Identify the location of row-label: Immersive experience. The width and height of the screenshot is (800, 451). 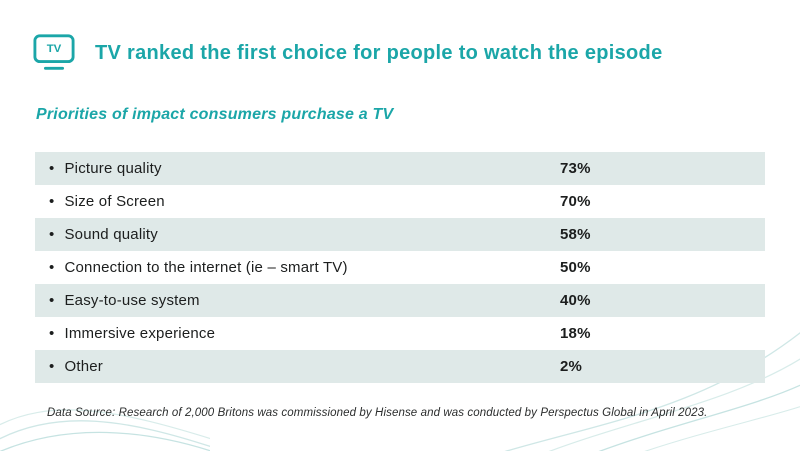
(297, 333).